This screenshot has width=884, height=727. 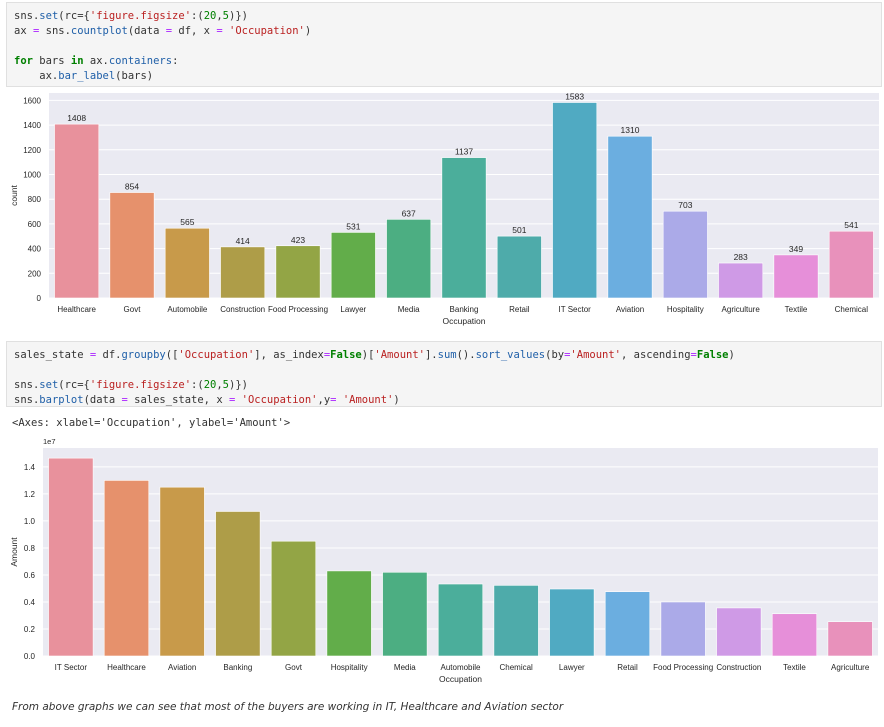 I want to click on bar-value-label: 541, so click(x=851, y=225).